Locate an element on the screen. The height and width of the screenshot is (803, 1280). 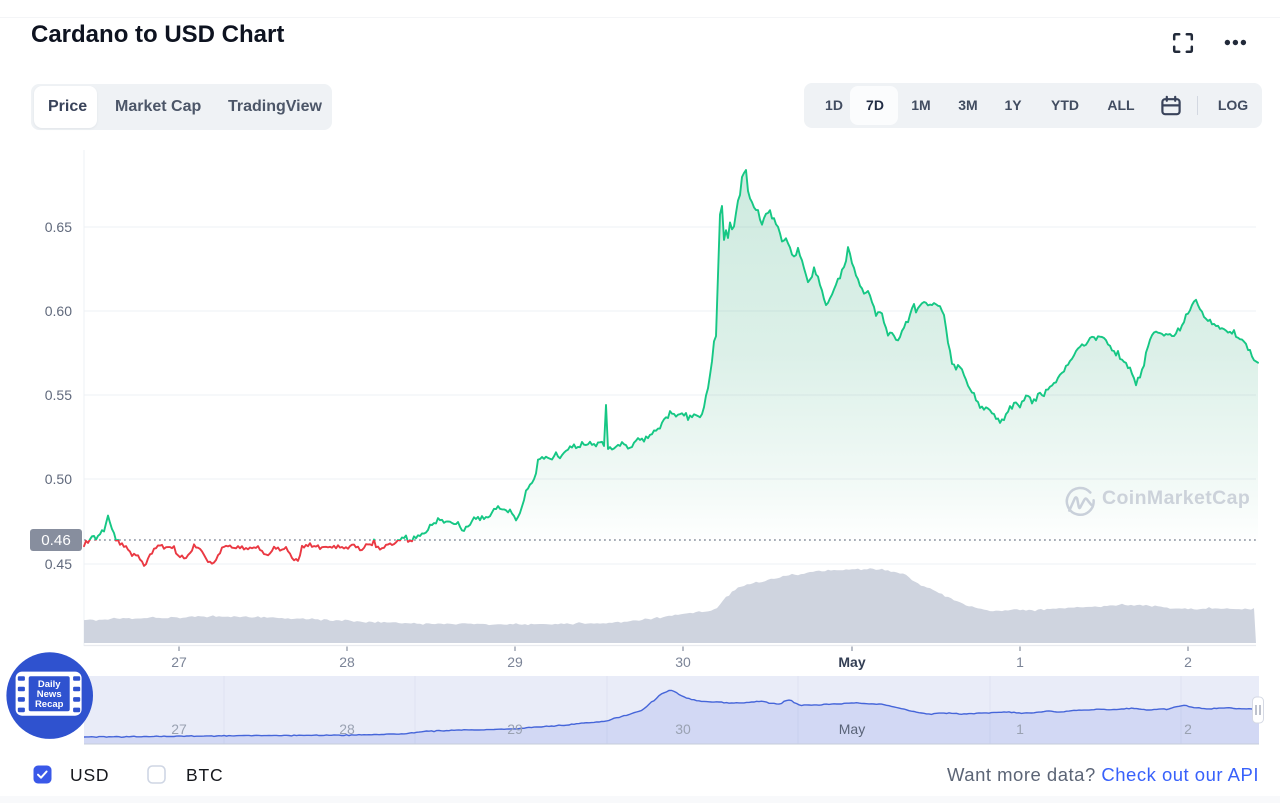
svg-text: News is located at coordinates (49, 694).